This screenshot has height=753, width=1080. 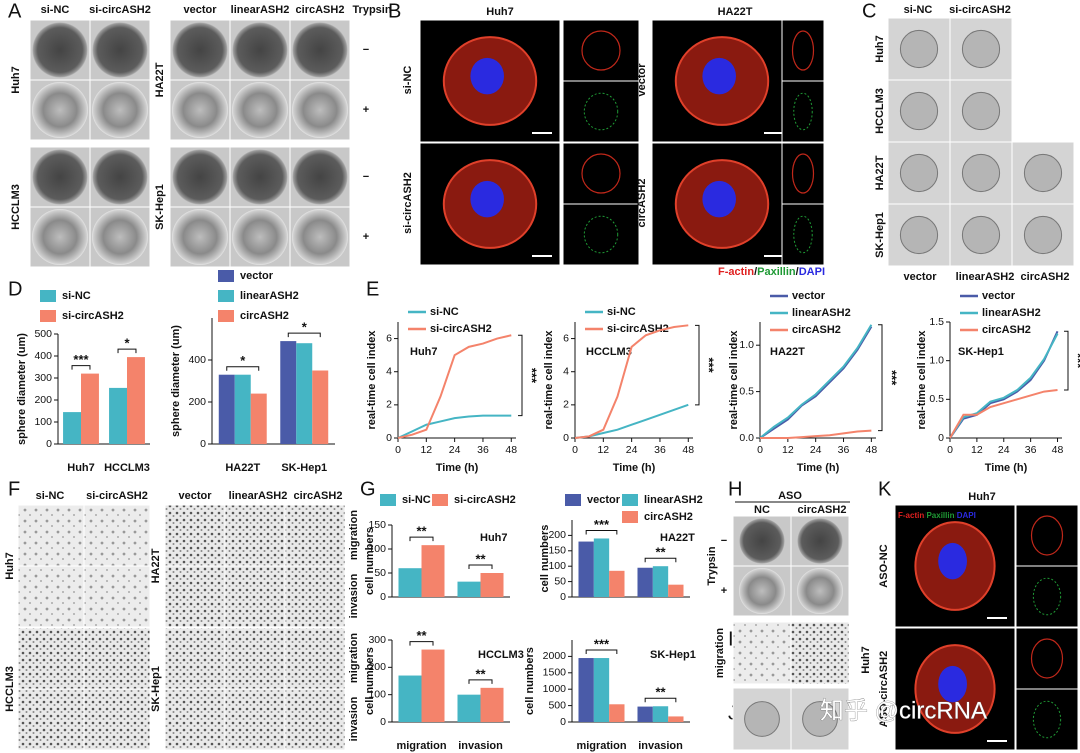 What do you see at coordinates (731, 639) in the screenshot?
I see `panel-letter: I` at bounding box center [731, 639].